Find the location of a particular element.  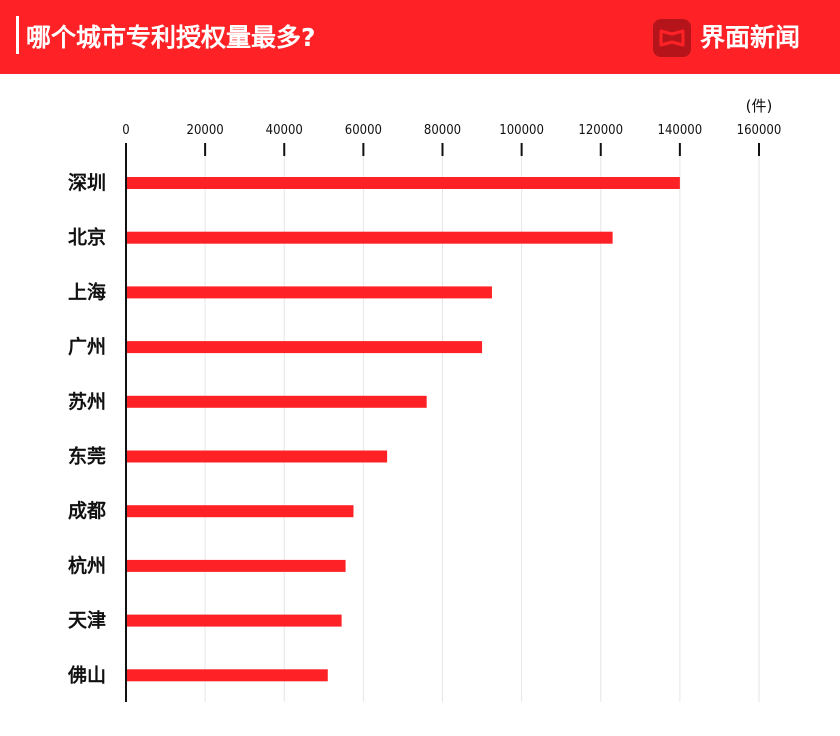

jiemian-logo-icon is located at coordinates (672, 38).